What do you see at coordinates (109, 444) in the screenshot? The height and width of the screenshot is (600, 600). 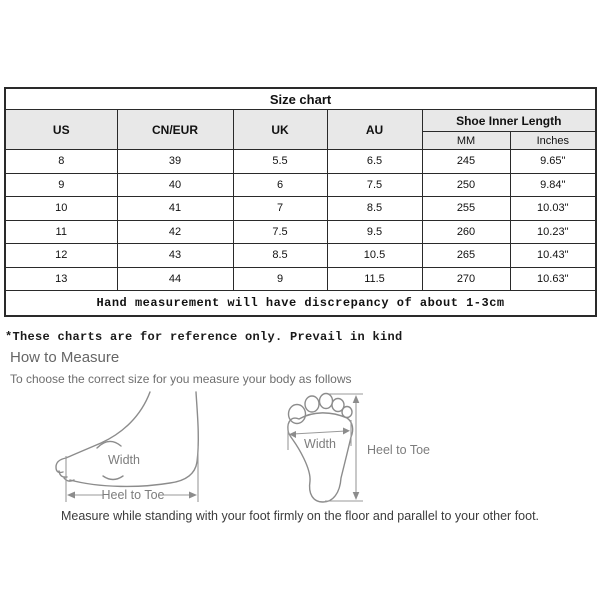 I see `foot-width-band` at bounding box center [109, 444].